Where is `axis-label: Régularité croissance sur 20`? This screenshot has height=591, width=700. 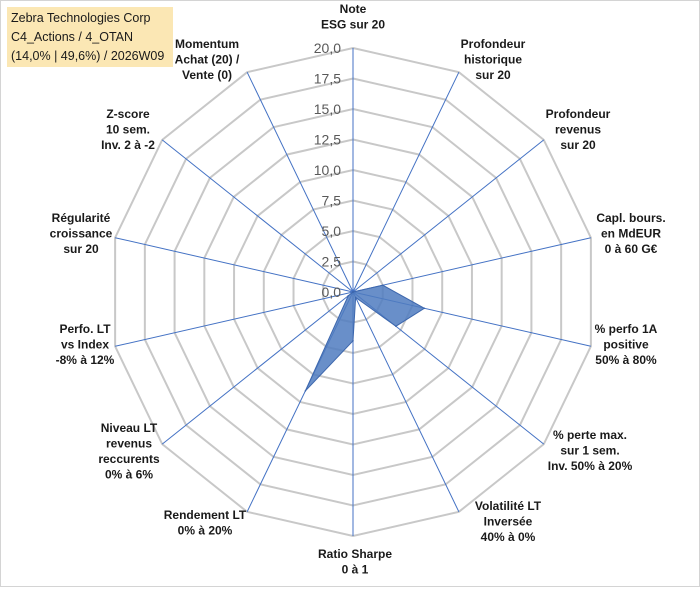 axis-label: Régularité croissance sur 20 is located at coordinates (81, 233).